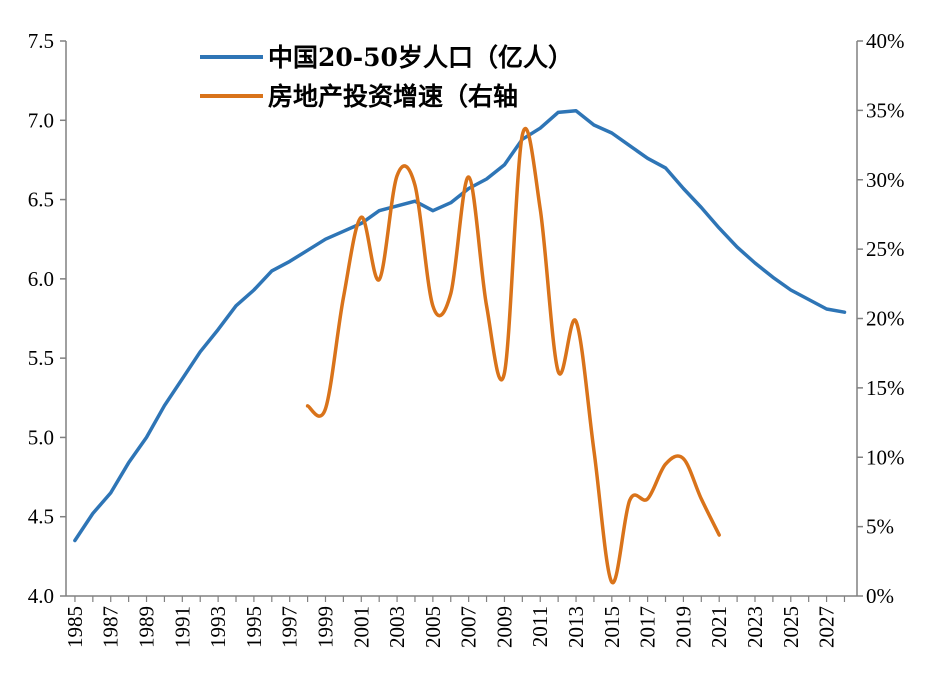 The height and width of the screenshot is (678, 939). What do you see at coordinates (648, 627) in the screenshot?
I see `x-tick-label: 2017` at bounding box center [648, 627].